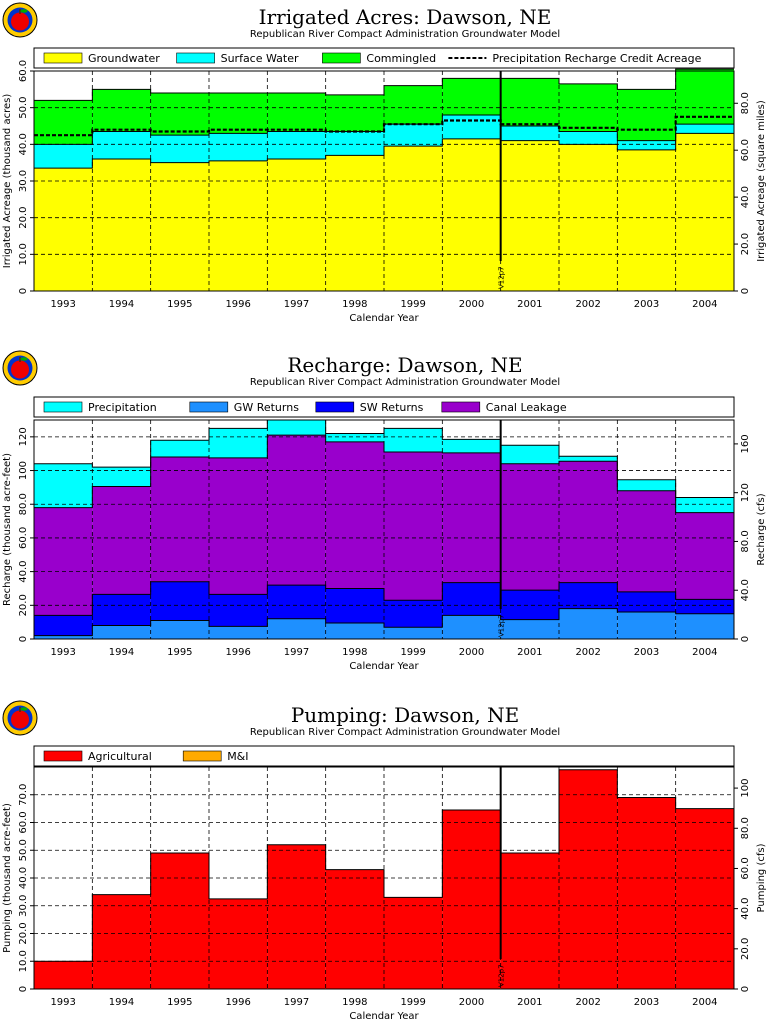 The height and width of the screenshot is (1024, 768). What do you see at coordinates (384, 608) in the screenshot?
I see `series-sw-returns` at bounding box center [384, 608].